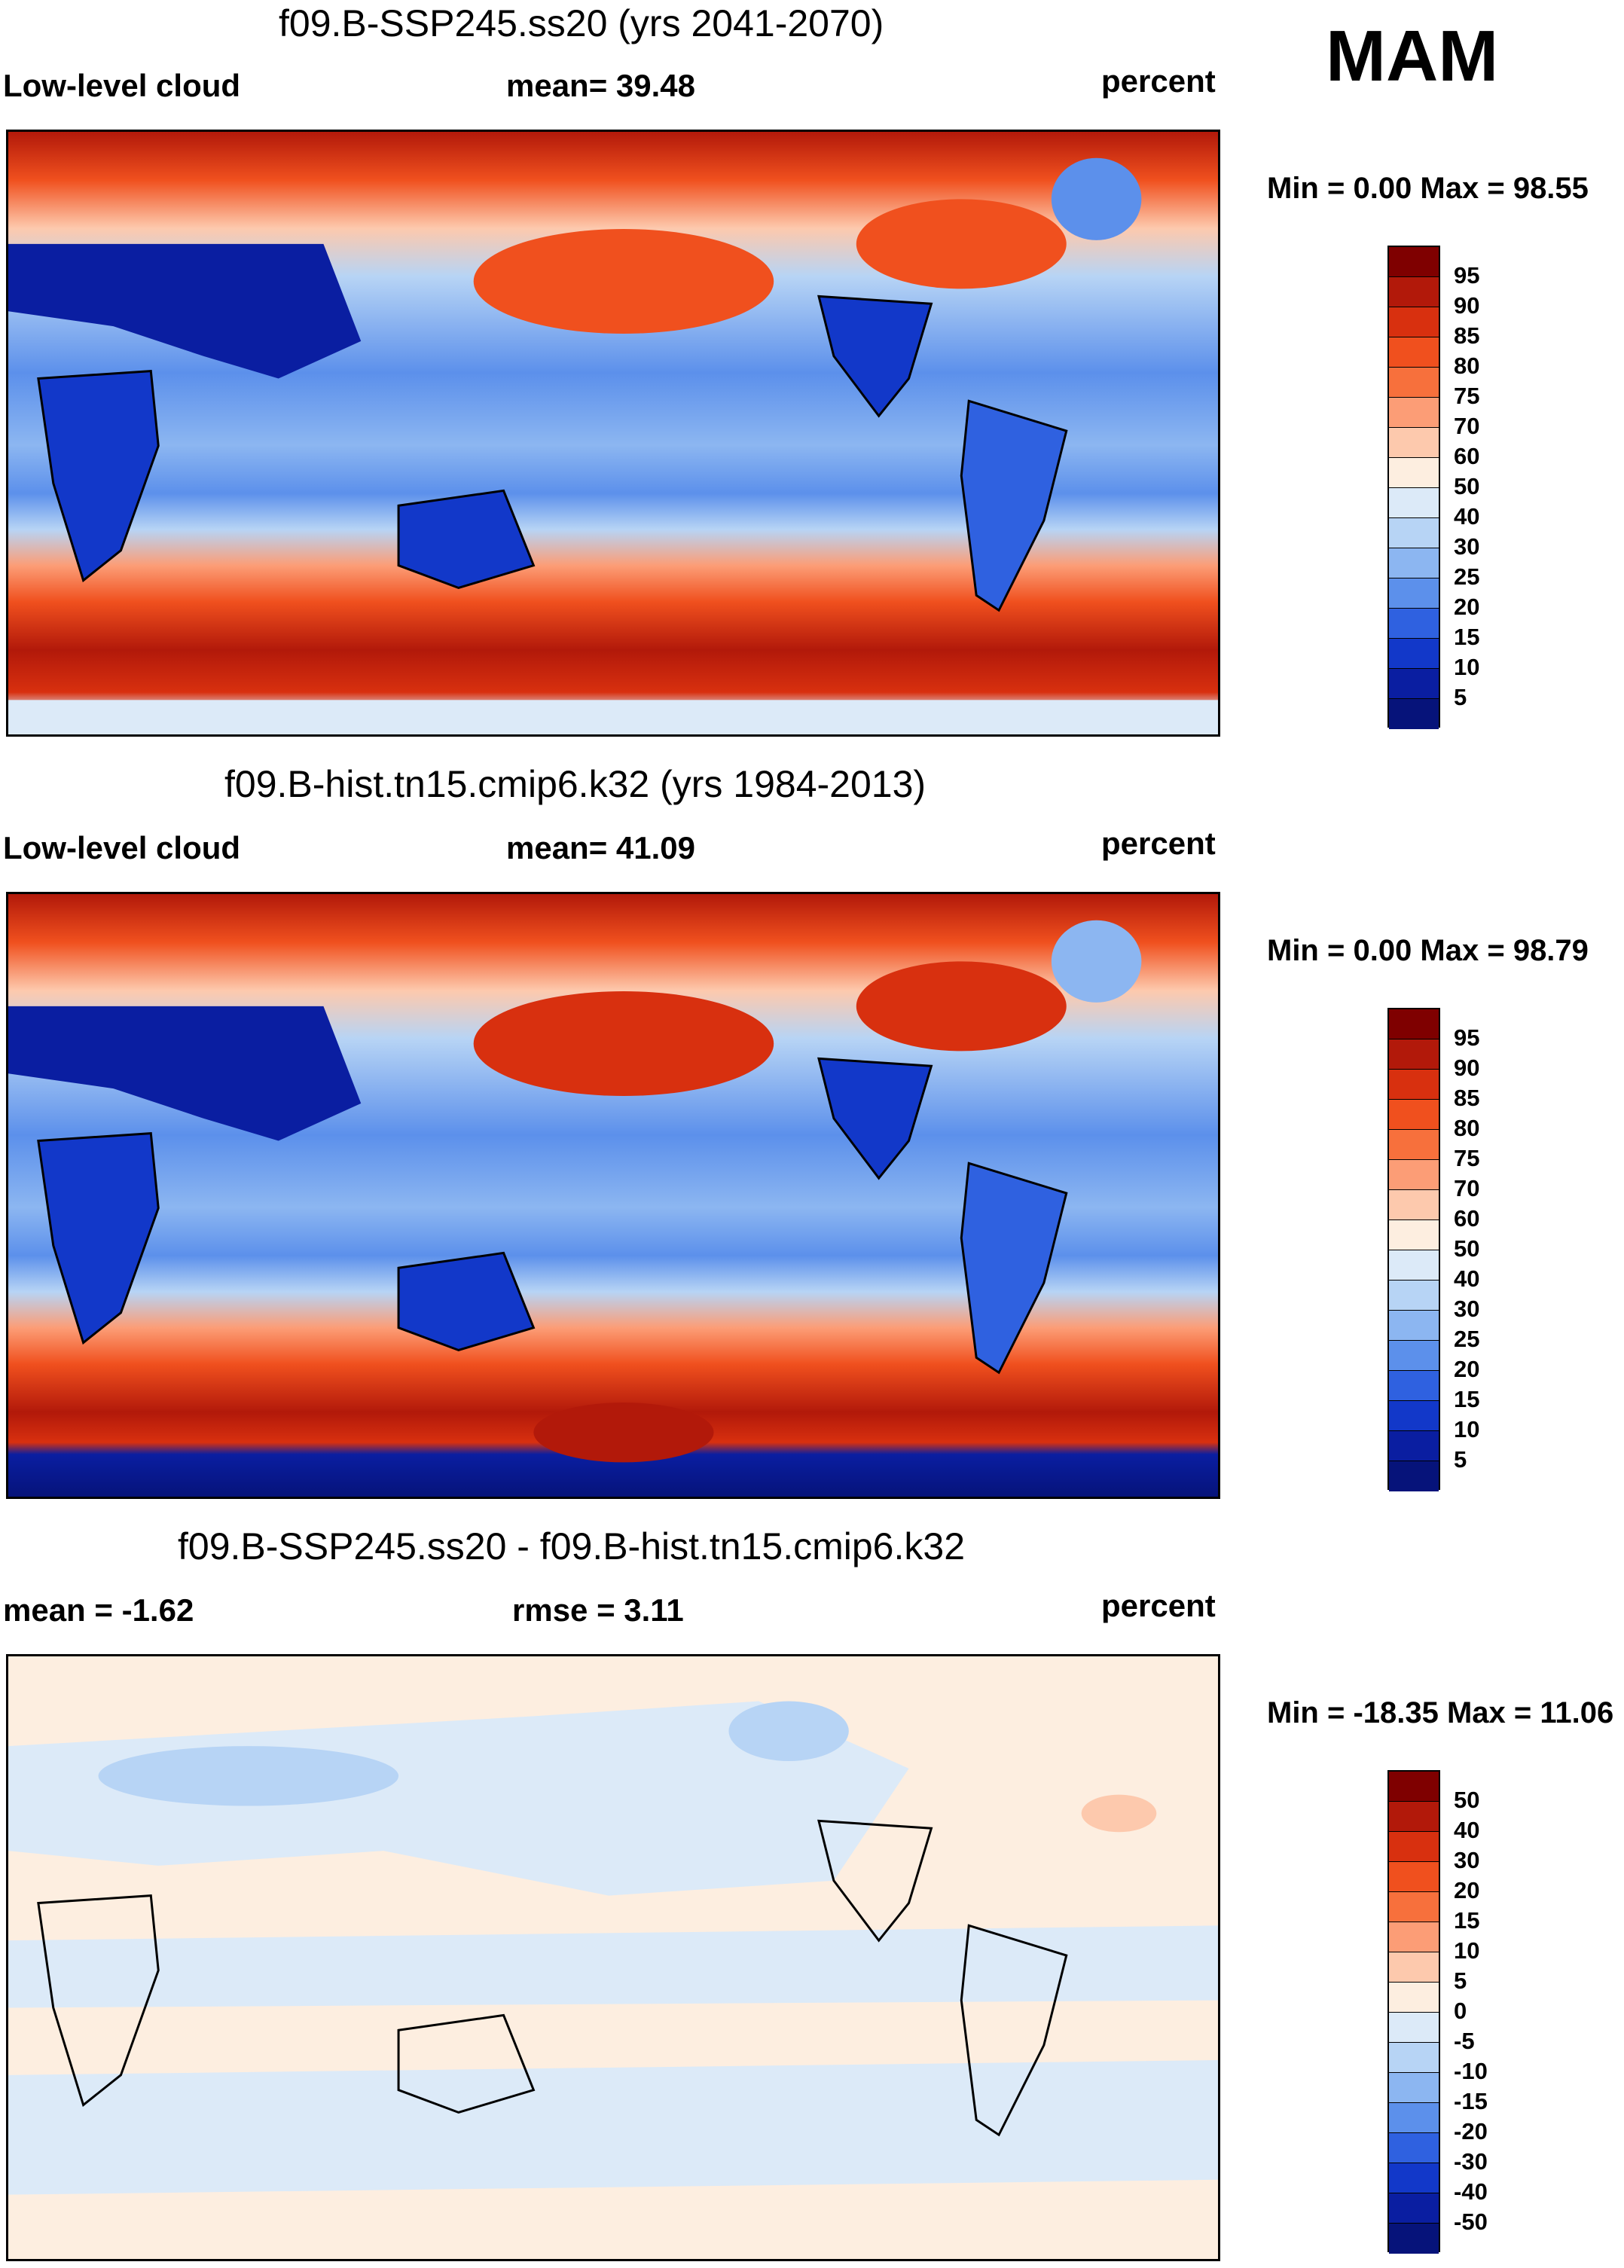  What do you see at coordinates (98, 1610) in the screenshot?
I see `panel-3-mean-label: mean = -1.62` at bounding box center [98, 1610].